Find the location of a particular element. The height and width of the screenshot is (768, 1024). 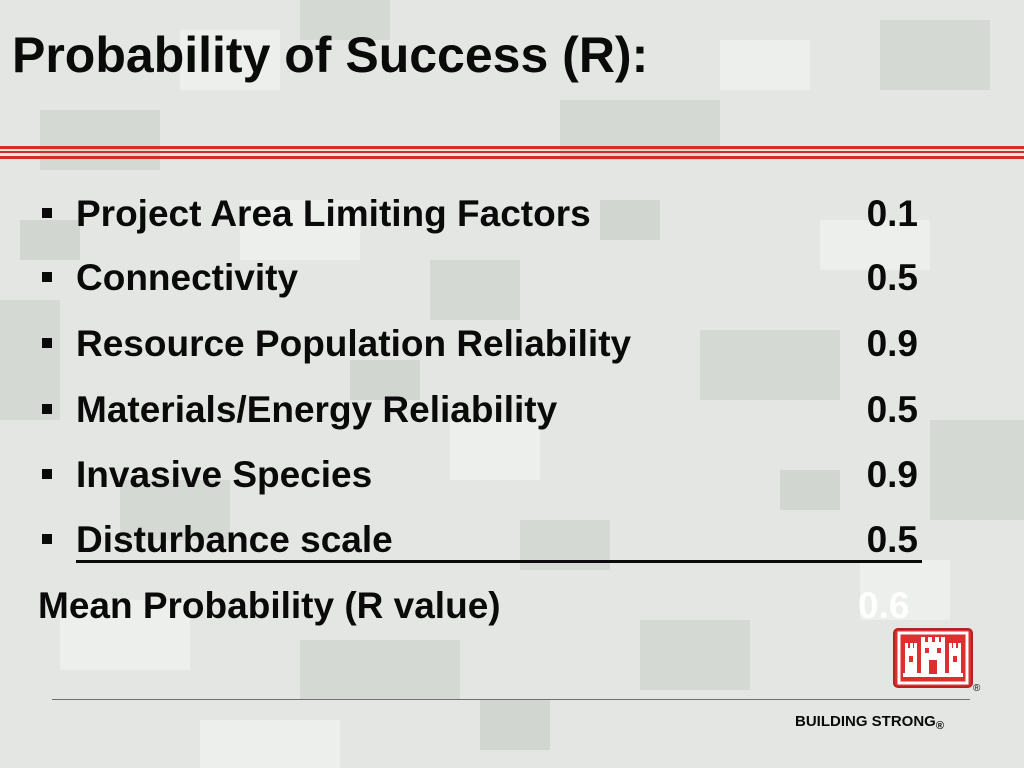

list-item: Connectivity 0.5 is located at coordinates (479, 284).